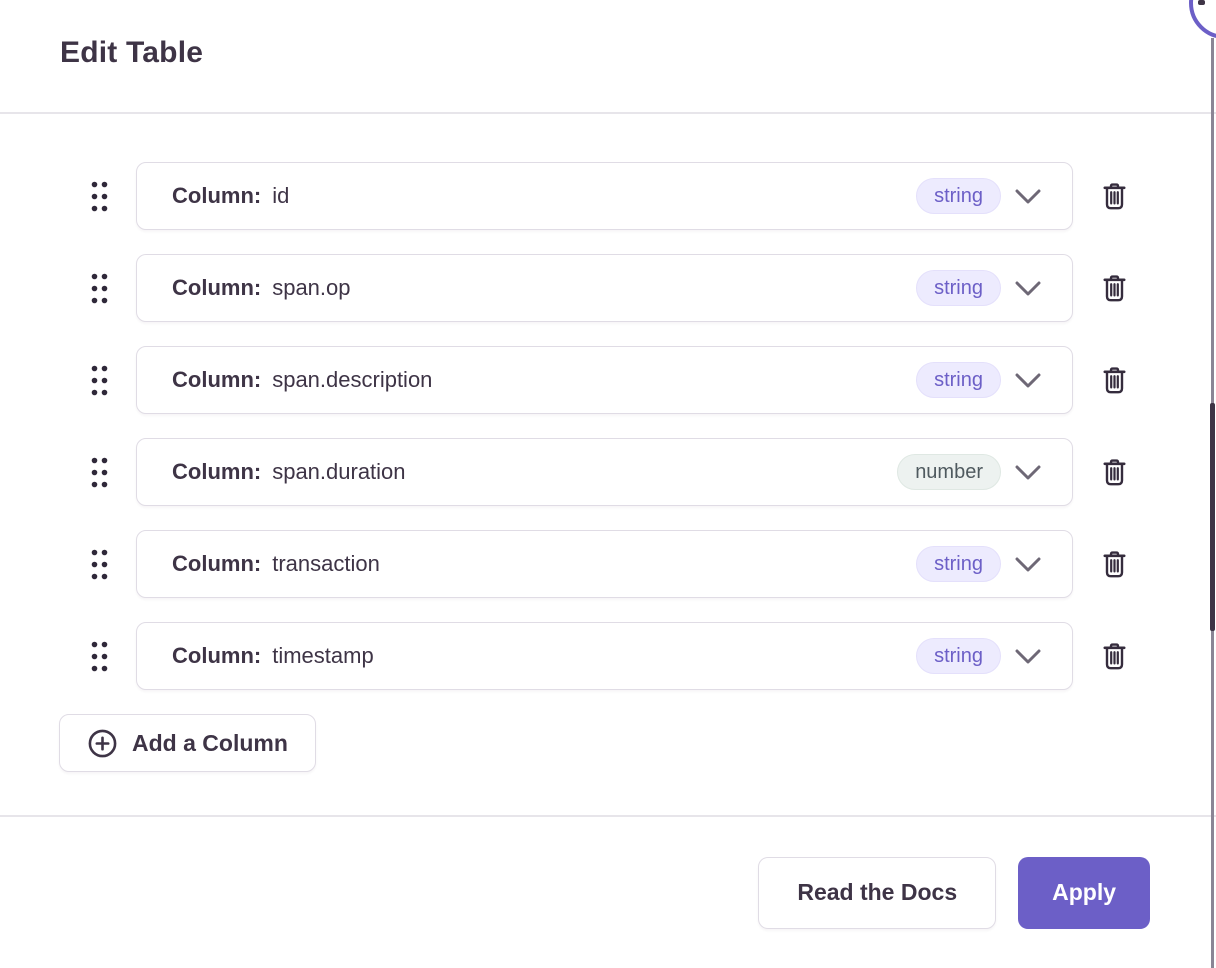 This screenshot has height=968, width=1216. Describe the element at coordinates (877, 892) in the screenshot. I see `read-the-docs-button: Read the Docs` at that location.